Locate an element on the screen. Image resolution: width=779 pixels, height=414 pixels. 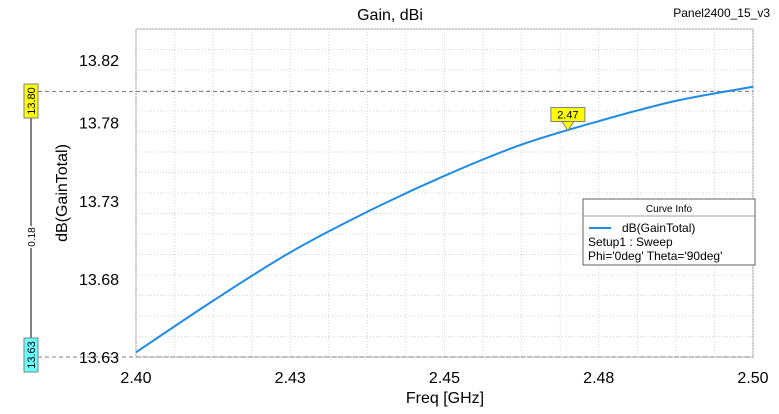
y-axis-label: dB(GainTotal) is located at coordinates (62, 193).